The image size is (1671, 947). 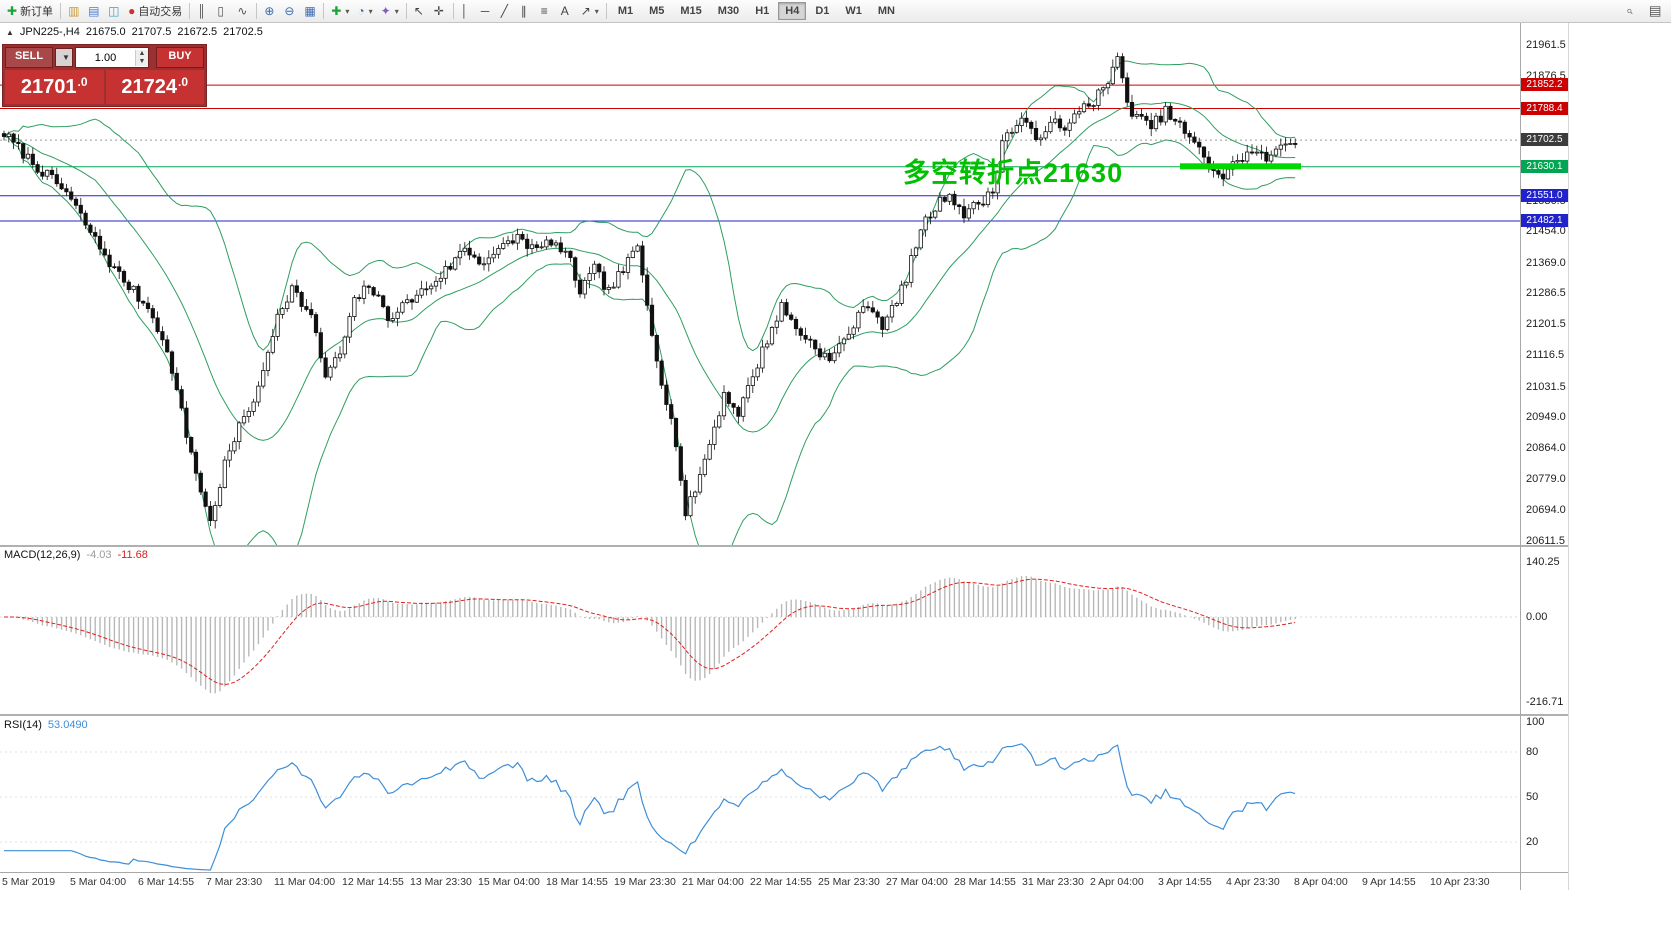 I want to click on line-chart-icon: ∿, so click(x=242, y=11).